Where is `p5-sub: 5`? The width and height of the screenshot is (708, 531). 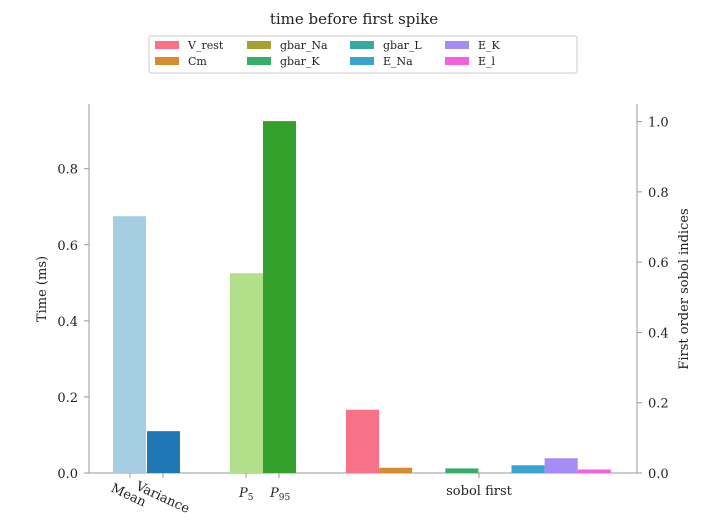
p5-sub: 5 is located at coordinates (251, 498).